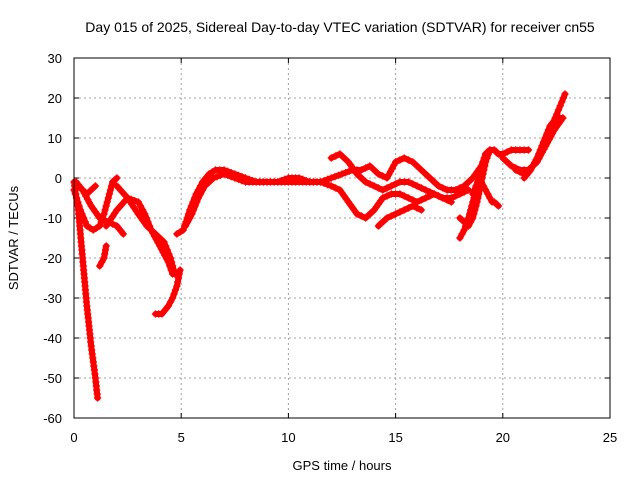  I want to click on y-axis-label: SDTVAR / TECUs, so click(13, 237).